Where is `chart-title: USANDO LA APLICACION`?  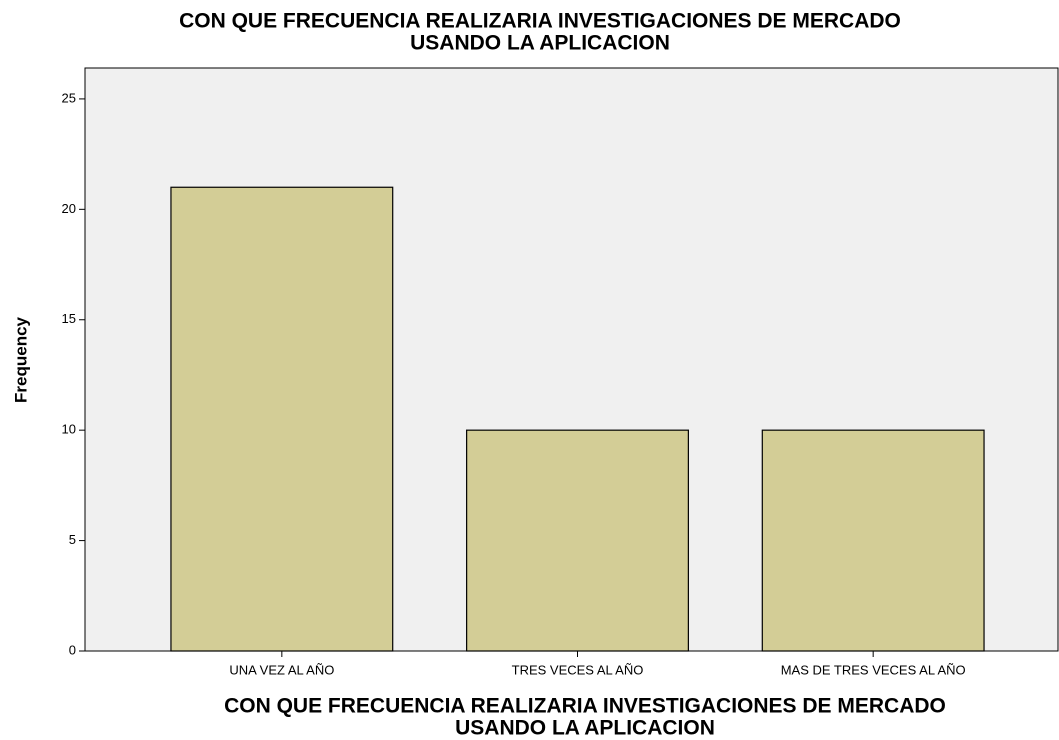 chart-title: USANDO LA APLICACION is located at coordinates (540, 43).